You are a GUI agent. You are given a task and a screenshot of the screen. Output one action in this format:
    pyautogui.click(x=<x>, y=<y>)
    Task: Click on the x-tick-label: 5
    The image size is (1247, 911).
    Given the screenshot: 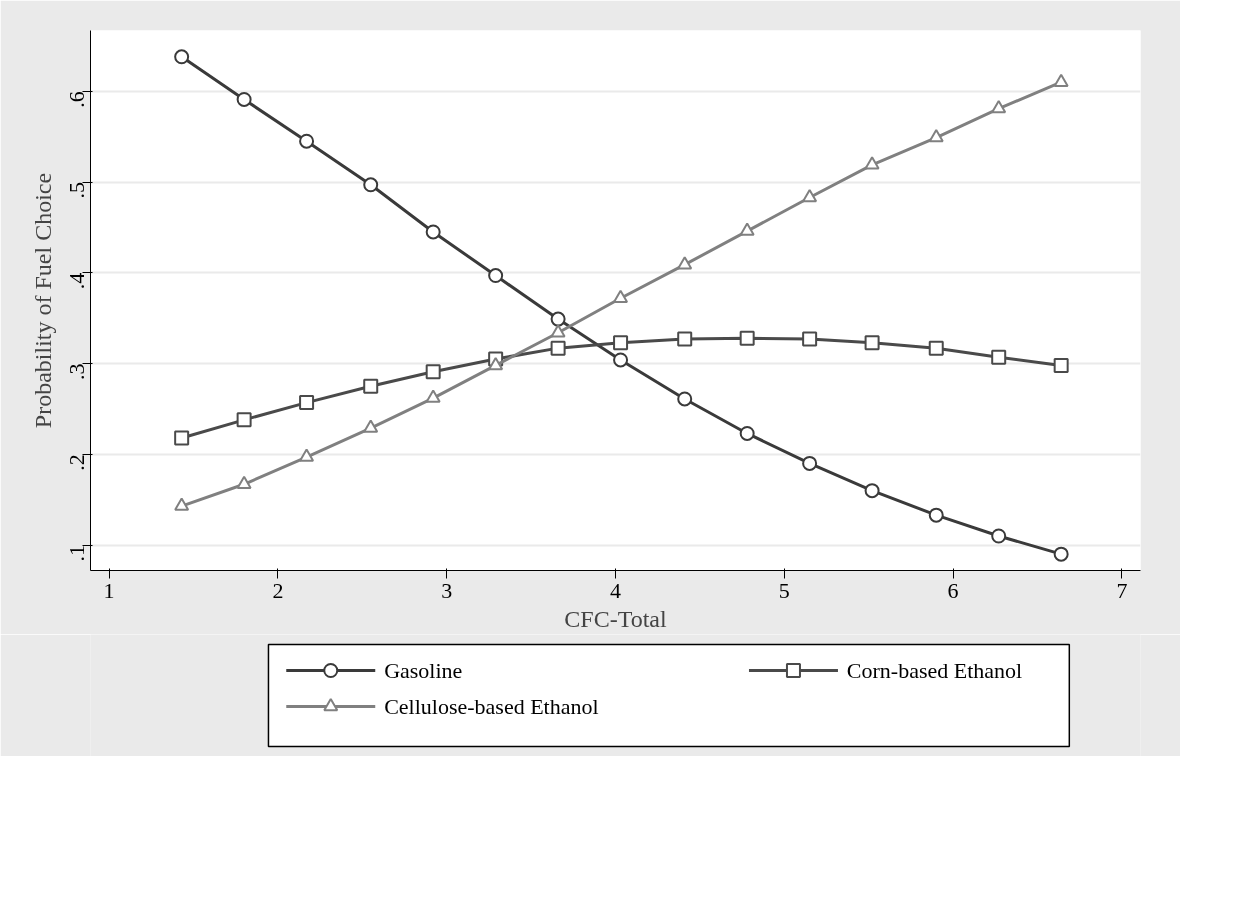 What is the action you would take?
    pyautogui.click(x=784, y=590)
    